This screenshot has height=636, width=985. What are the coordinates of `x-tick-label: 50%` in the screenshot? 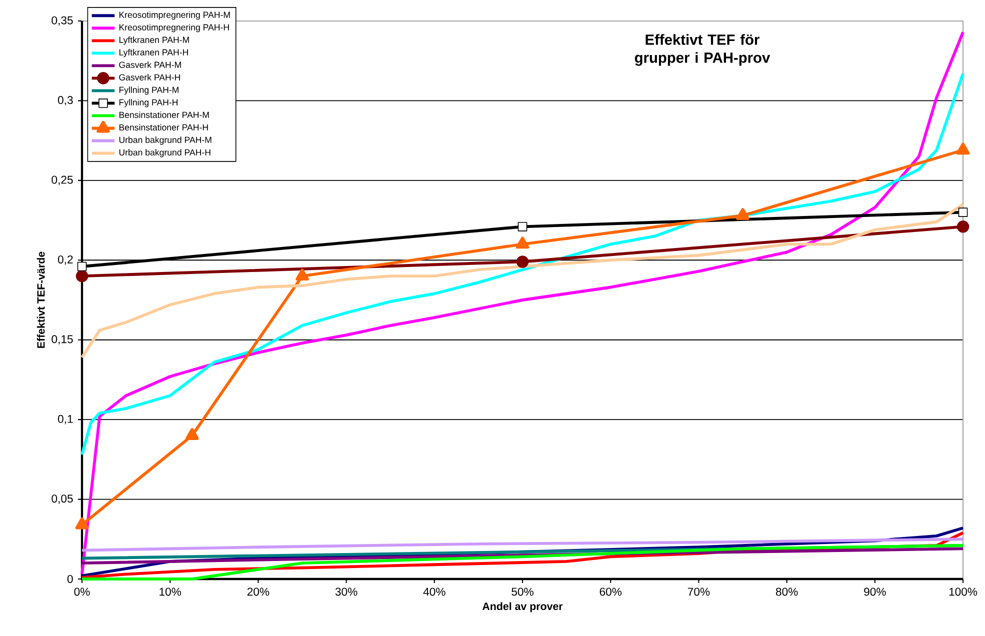 It's located at (523, 592).